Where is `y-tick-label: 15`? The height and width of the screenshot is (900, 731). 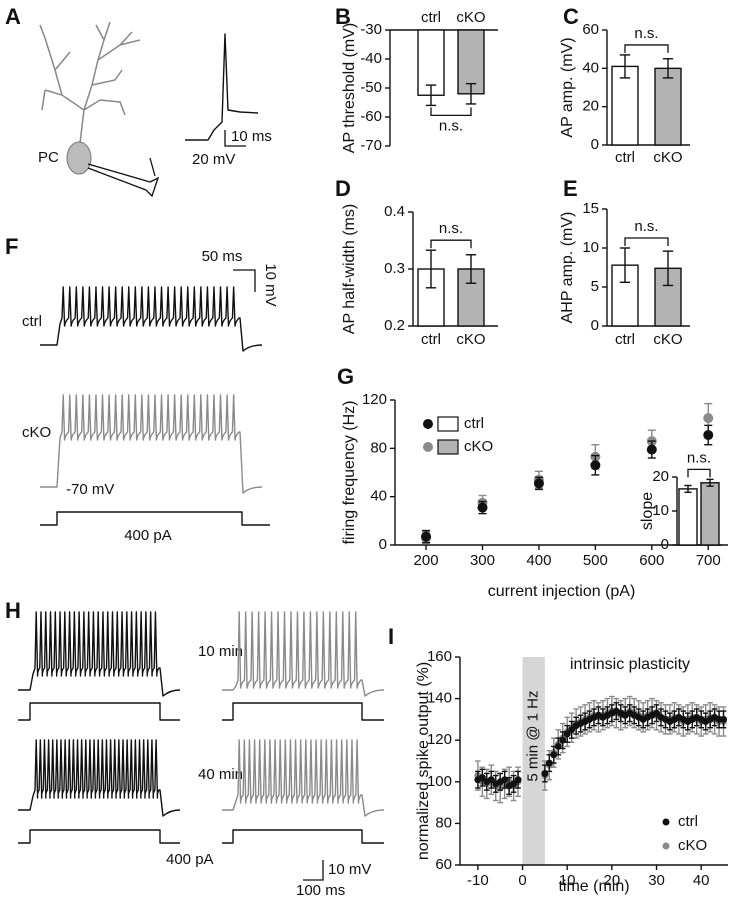
y-tick-label: 15 is located at coordinates (590, 208).